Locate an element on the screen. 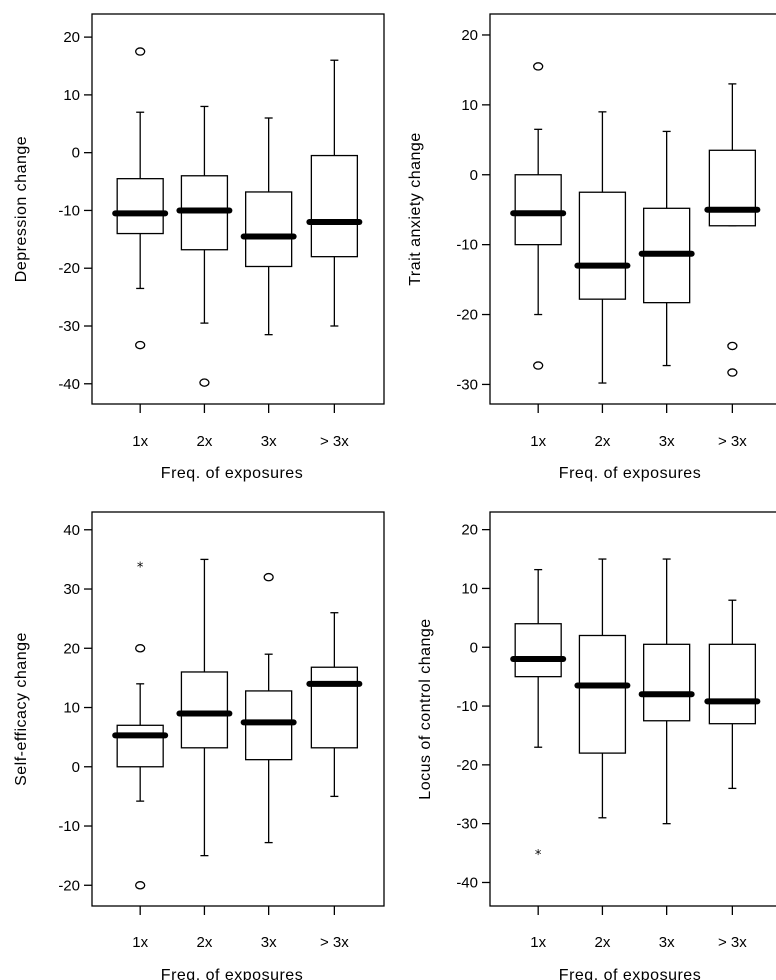 The width and height of the screenshot is (776, 980). y-tick-label: 40 is located at coordinates (71, 530).